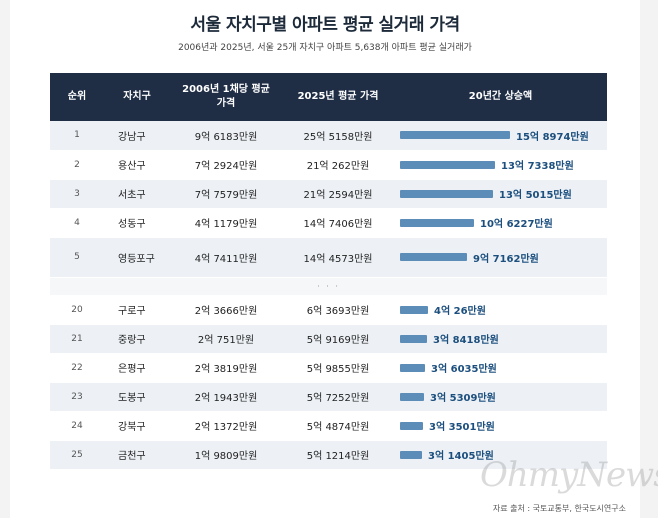 The width and height of the screenshot is (658, 518). What do you see at coordinates (462, 427) in the screenshot?
I see `increase-label: 3억 3501만원` at bounding box center [462, 427].